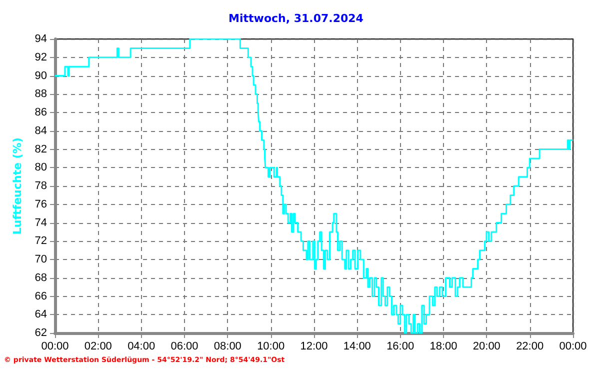 The width and height of the screenshot is (592, 384). Describe the element at coordinates (486, 346) in the screenshot. I see `x-tick-label: 20:00` at that location.